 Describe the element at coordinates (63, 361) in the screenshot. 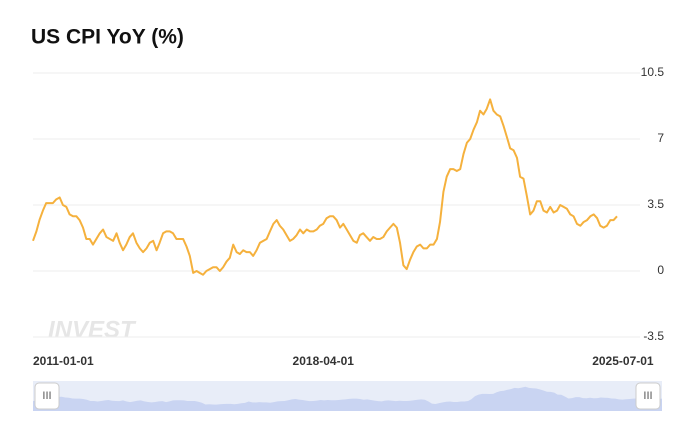

I see `x-tick-label: 2011-01-01` at that location.